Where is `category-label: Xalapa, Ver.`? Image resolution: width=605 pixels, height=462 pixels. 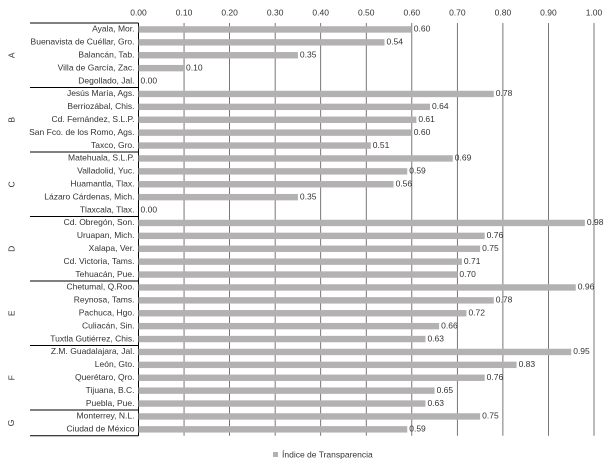
category-label: Xalapa, Ver. is located at coordinates (112, 248).